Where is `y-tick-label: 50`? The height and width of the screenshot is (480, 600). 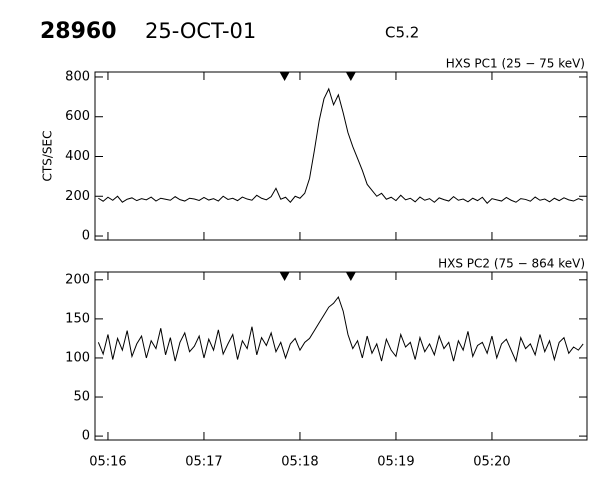 y-tick-label: 50 is located at coordinates (81, 397).